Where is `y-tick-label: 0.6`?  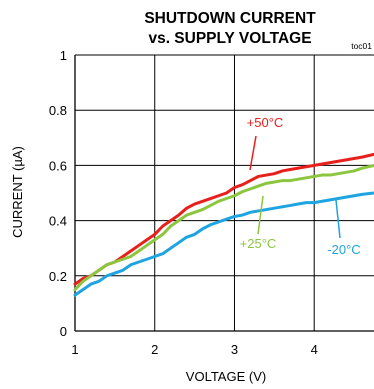 y-tick-label: 0.6 is located at coordinates (58, 165).